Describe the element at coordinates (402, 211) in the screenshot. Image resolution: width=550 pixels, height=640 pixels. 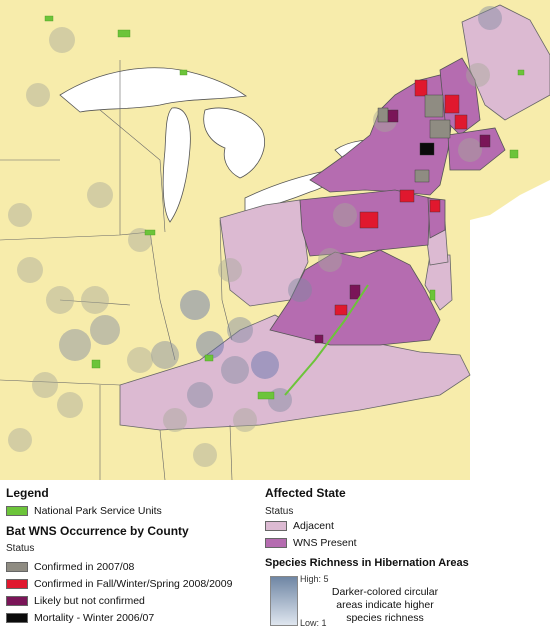
I see `wns-counties` at that location.